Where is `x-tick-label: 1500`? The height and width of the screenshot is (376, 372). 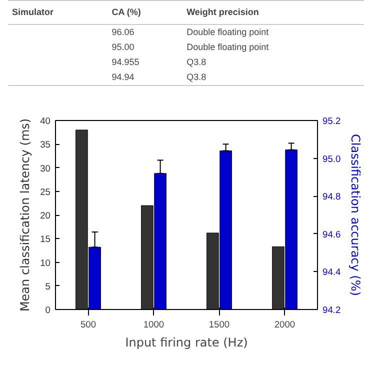
x-tick-label: 1500 is located at coordinates (219, 325).